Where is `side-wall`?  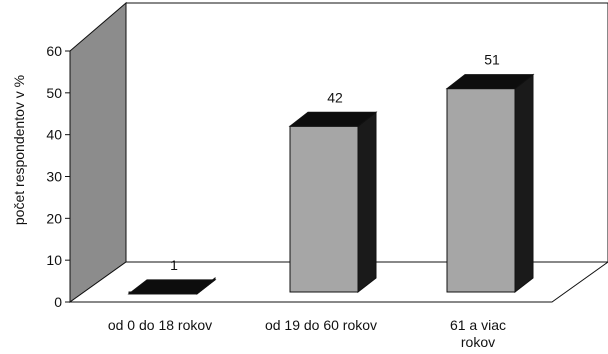 side-wall is located at coordinates (98, 152).